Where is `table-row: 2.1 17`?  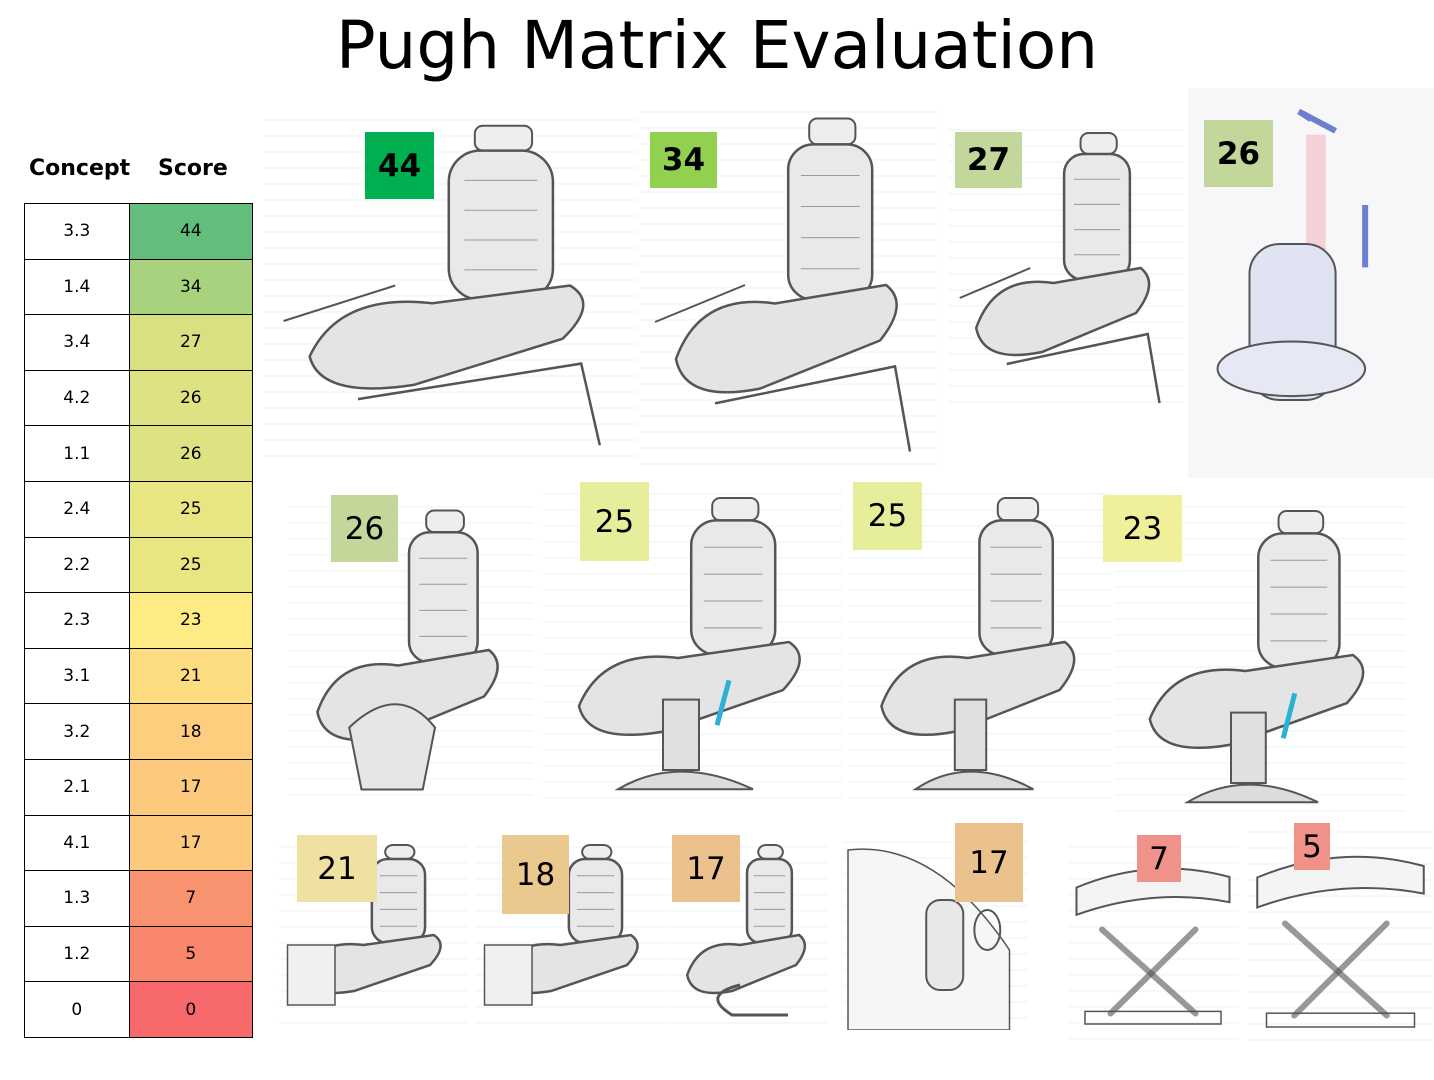 table-row: 2.1 17 is located at coordinates (139, 787).